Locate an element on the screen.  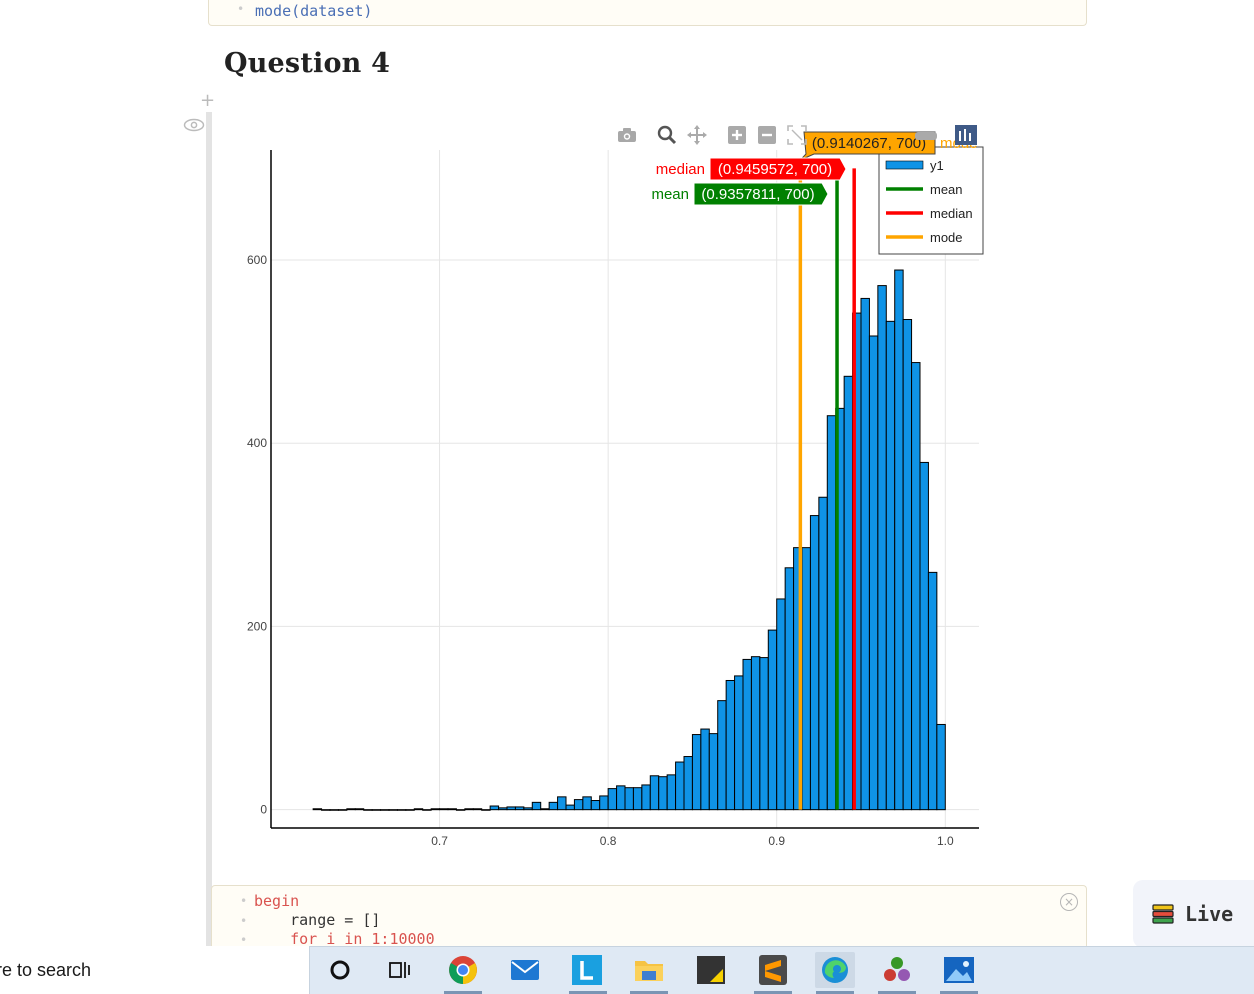
zoom-out-icon is located at coordinates (767, 135).